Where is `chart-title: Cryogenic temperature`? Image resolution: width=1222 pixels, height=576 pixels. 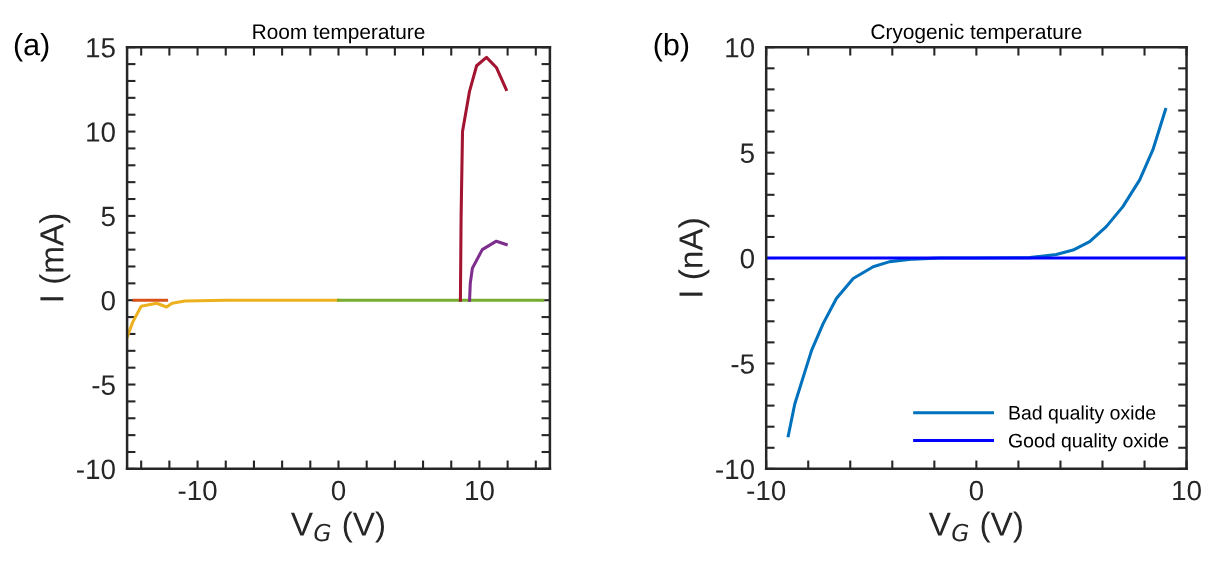
chart-title: Cryogenic temperature is located at coordinates (976, 33).